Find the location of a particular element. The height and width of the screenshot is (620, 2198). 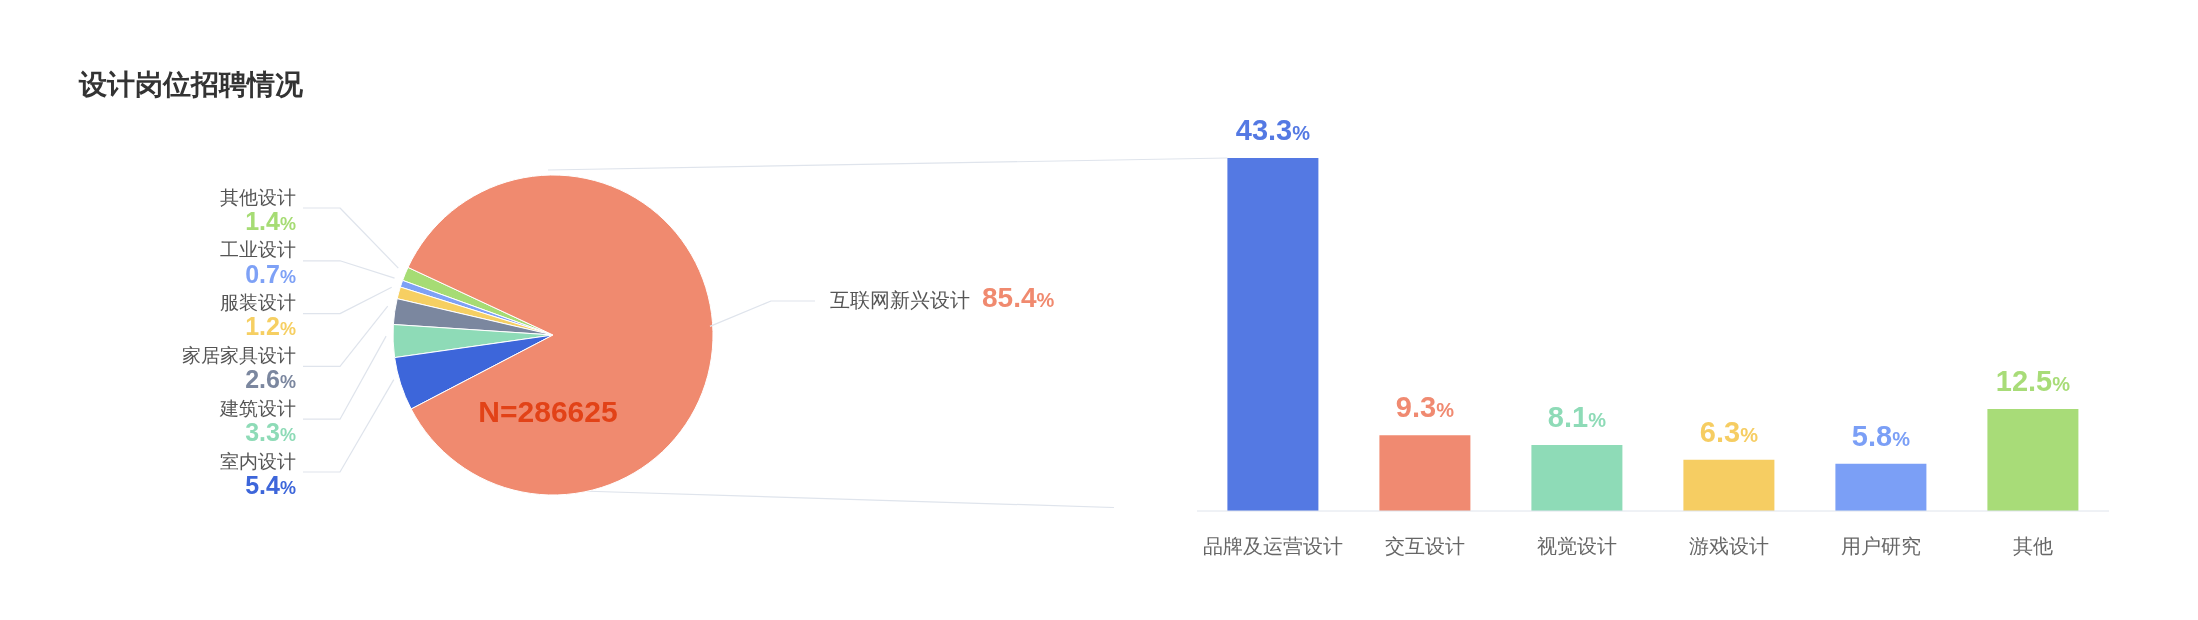

data-label: 2.6% is located at coordinates (270, 379).